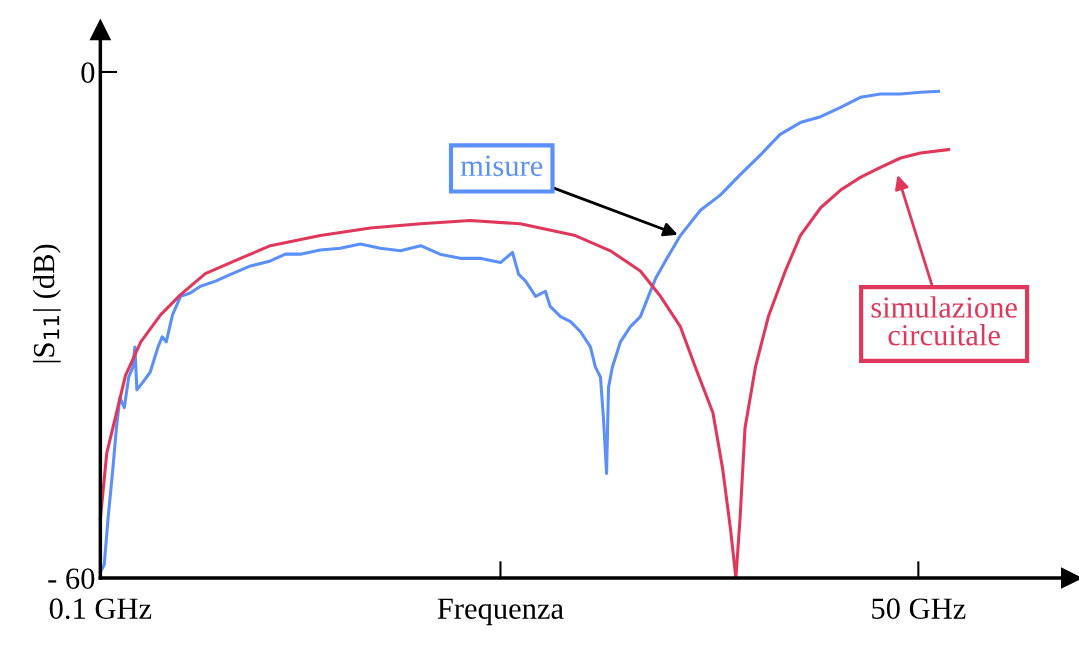 Image resolution: width=1079 pixels, height=648 pixels. Describe the element at coordinates (88, 72) in the screenshot. I see `y-tick-label: 0` at that location.